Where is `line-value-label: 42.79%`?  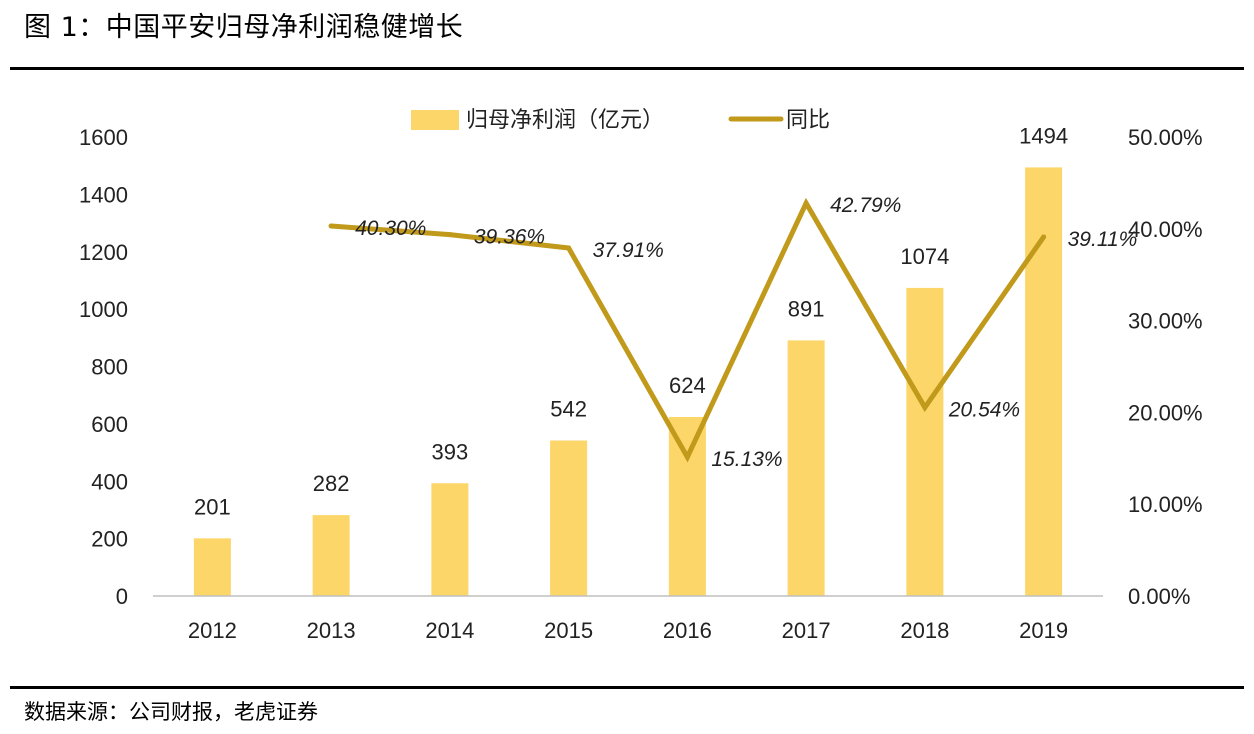
line-value-label: 42.79% is located at coordinates (865, 205).